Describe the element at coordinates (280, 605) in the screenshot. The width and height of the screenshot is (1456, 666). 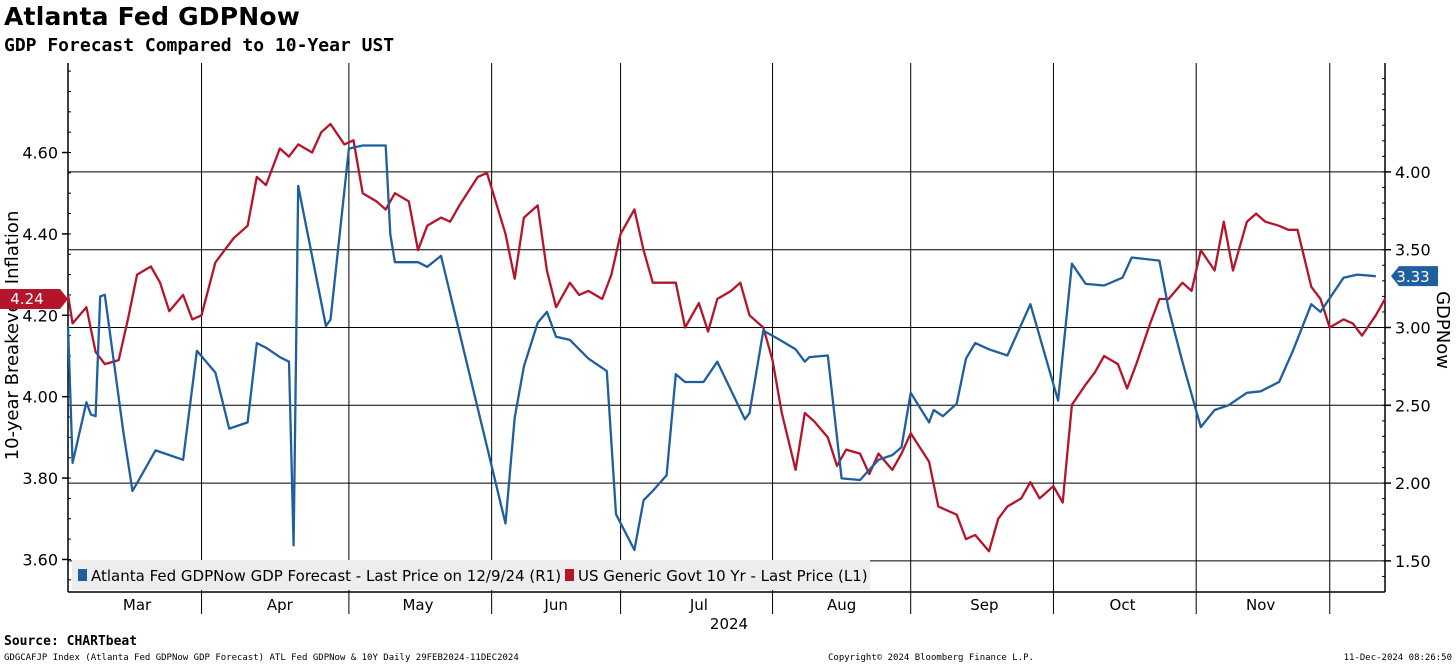
I see `x-tick-label: Apr` at that location.